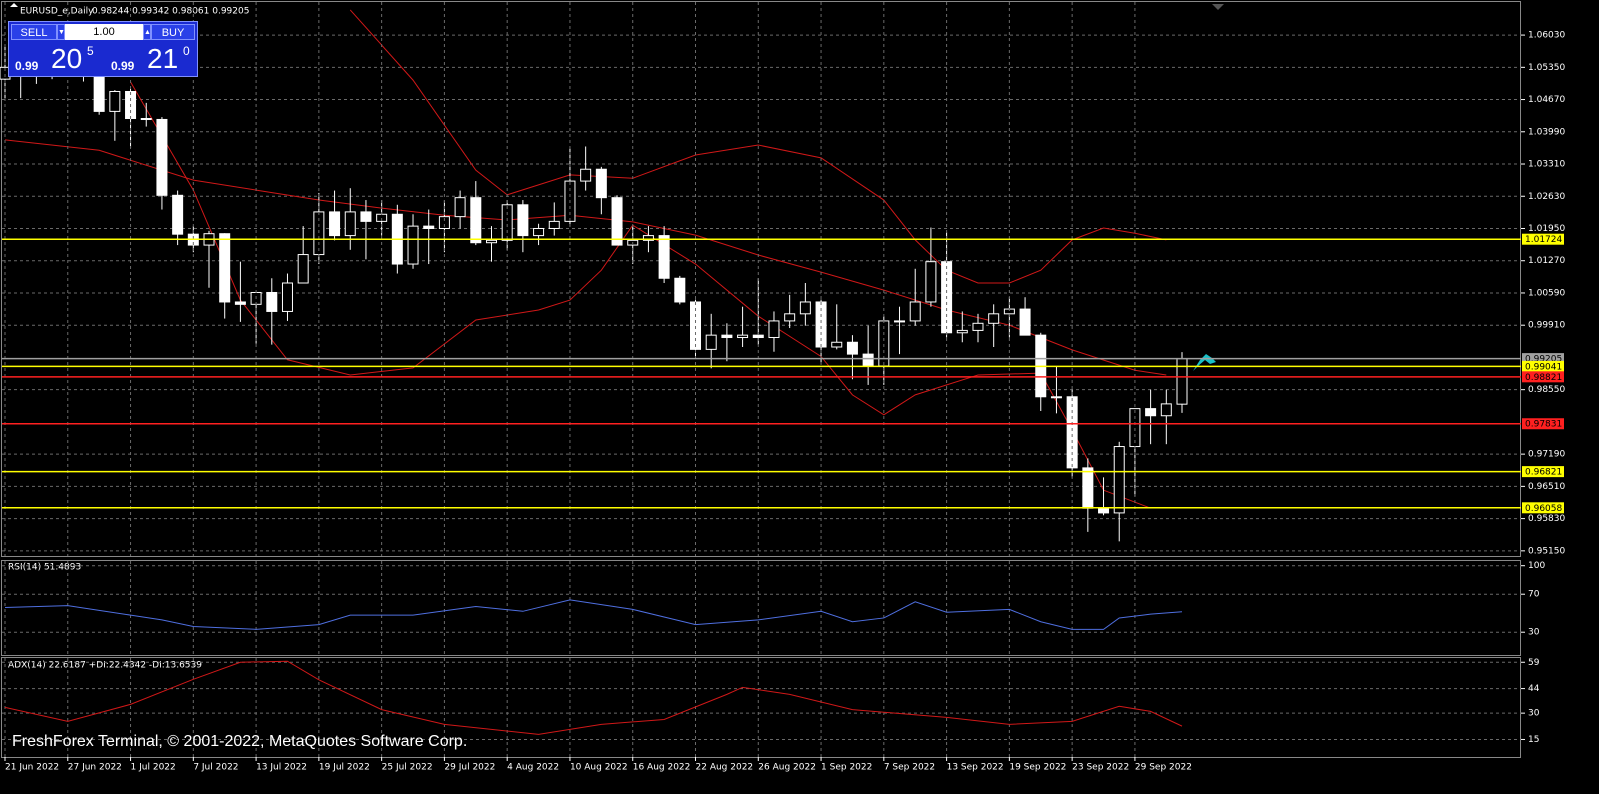 The height and width of the screenshot is (794, 1599). What do you see at coordinates (57, 12) in the screenshot?
I see `symbol-title: EURUSD_e,Daily` at bounding box center [57, 12].